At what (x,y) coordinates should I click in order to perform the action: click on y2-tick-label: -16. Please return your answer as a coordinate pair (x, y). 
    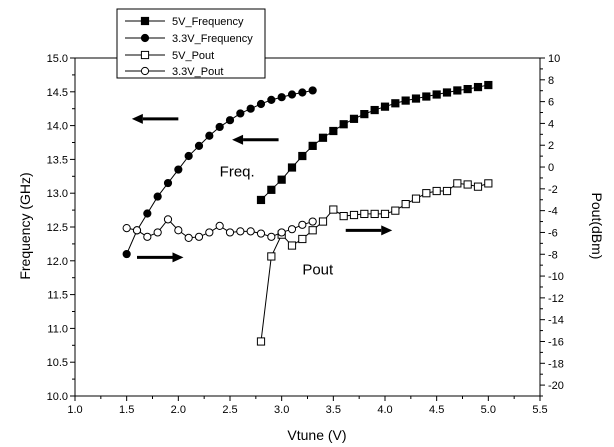
    Looking at the image, I should click on (556, 342).